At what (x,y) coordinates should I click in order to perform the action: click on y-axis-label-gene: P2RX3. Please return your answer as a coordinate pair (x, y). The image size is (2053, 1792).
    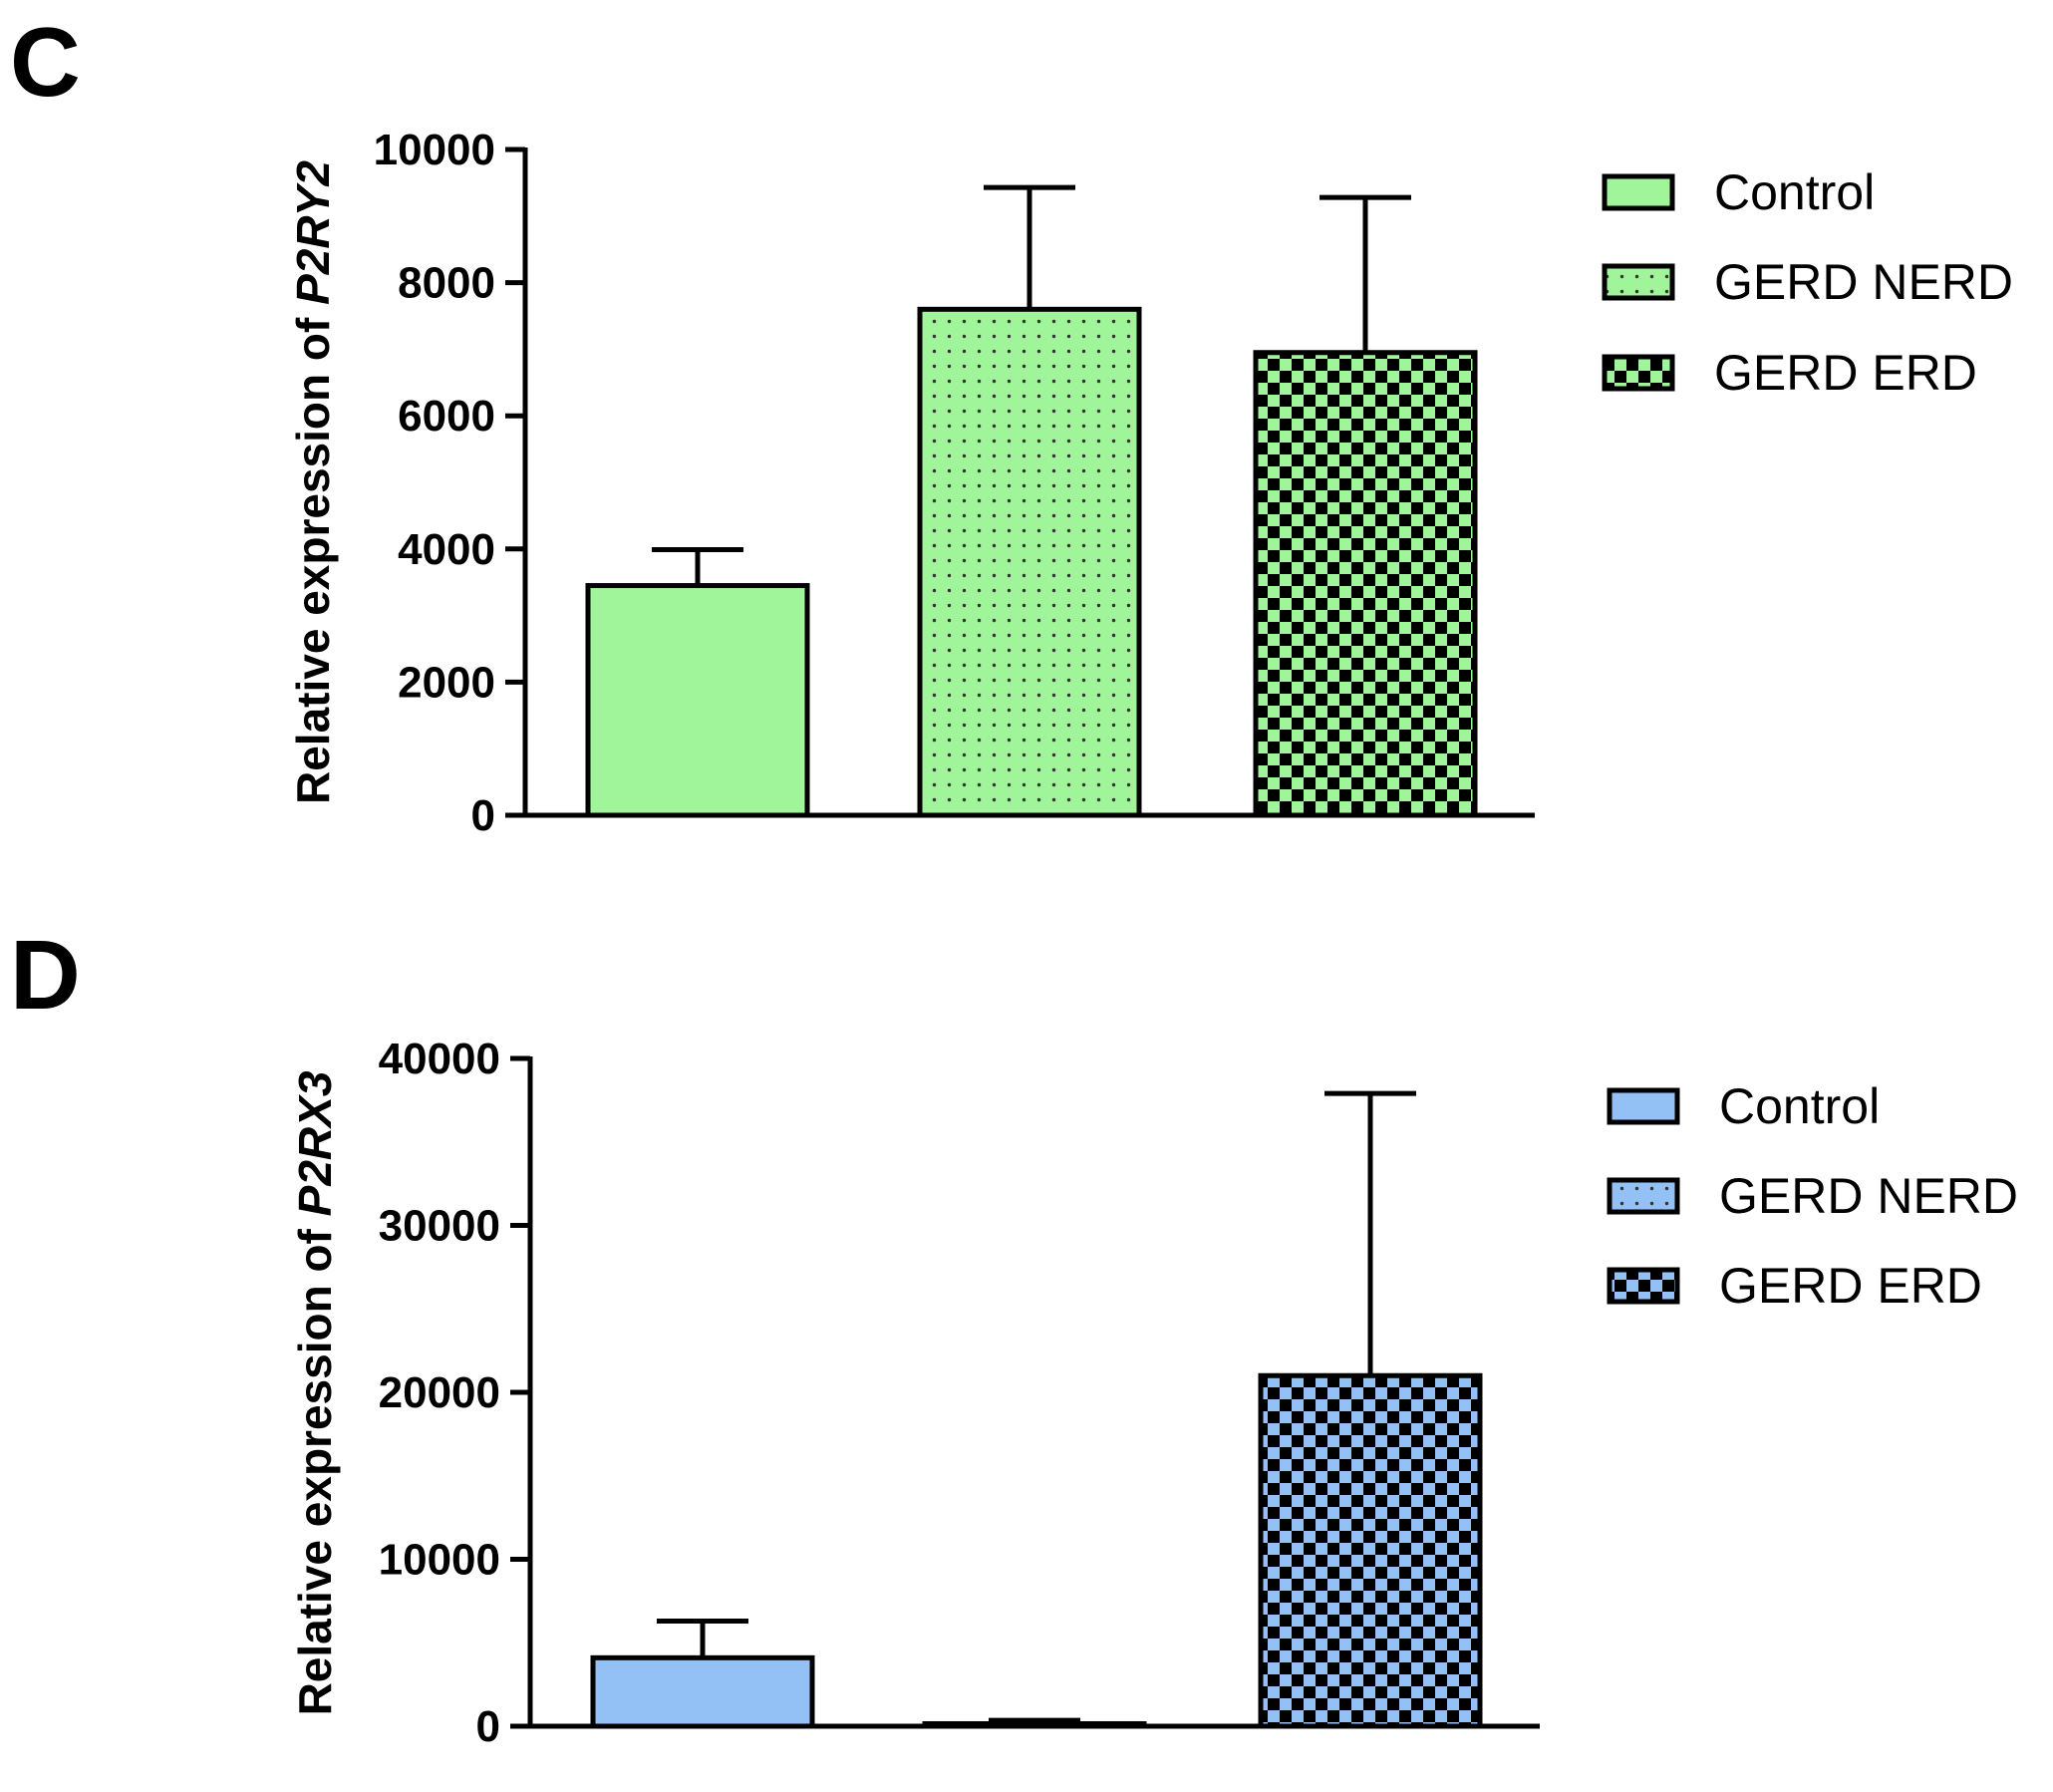
    Looking at the image, I should click on (315, 1143).